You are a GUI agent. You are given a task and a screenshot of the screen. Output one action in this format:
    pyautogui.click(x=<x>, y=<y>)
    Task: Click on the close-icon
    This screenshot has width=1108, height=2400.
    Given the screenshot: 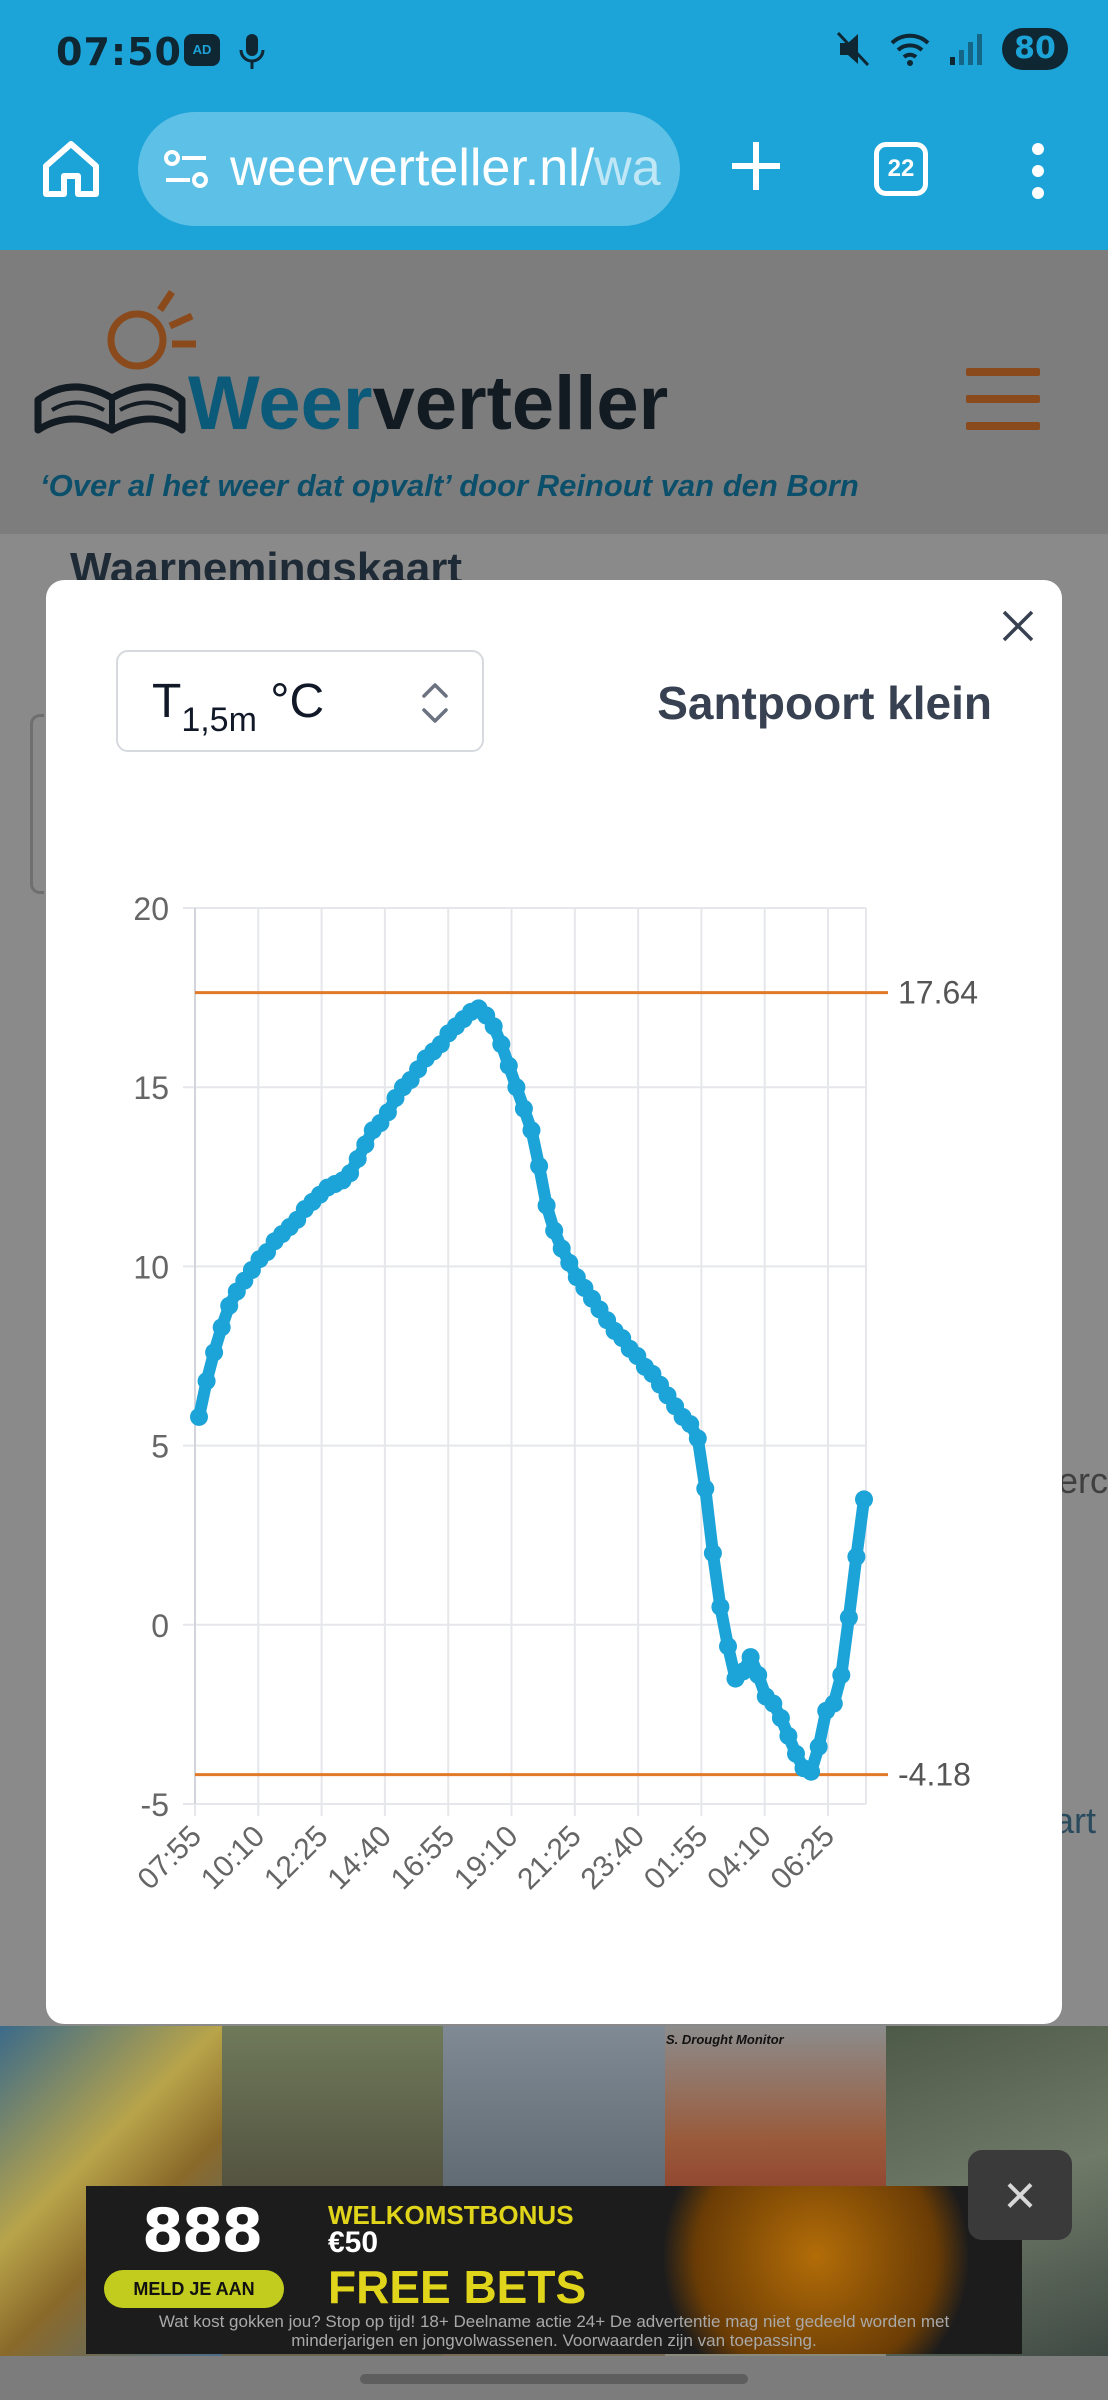 What is the action you would take?
    pyautogui.click(x=1018, y=626)
    